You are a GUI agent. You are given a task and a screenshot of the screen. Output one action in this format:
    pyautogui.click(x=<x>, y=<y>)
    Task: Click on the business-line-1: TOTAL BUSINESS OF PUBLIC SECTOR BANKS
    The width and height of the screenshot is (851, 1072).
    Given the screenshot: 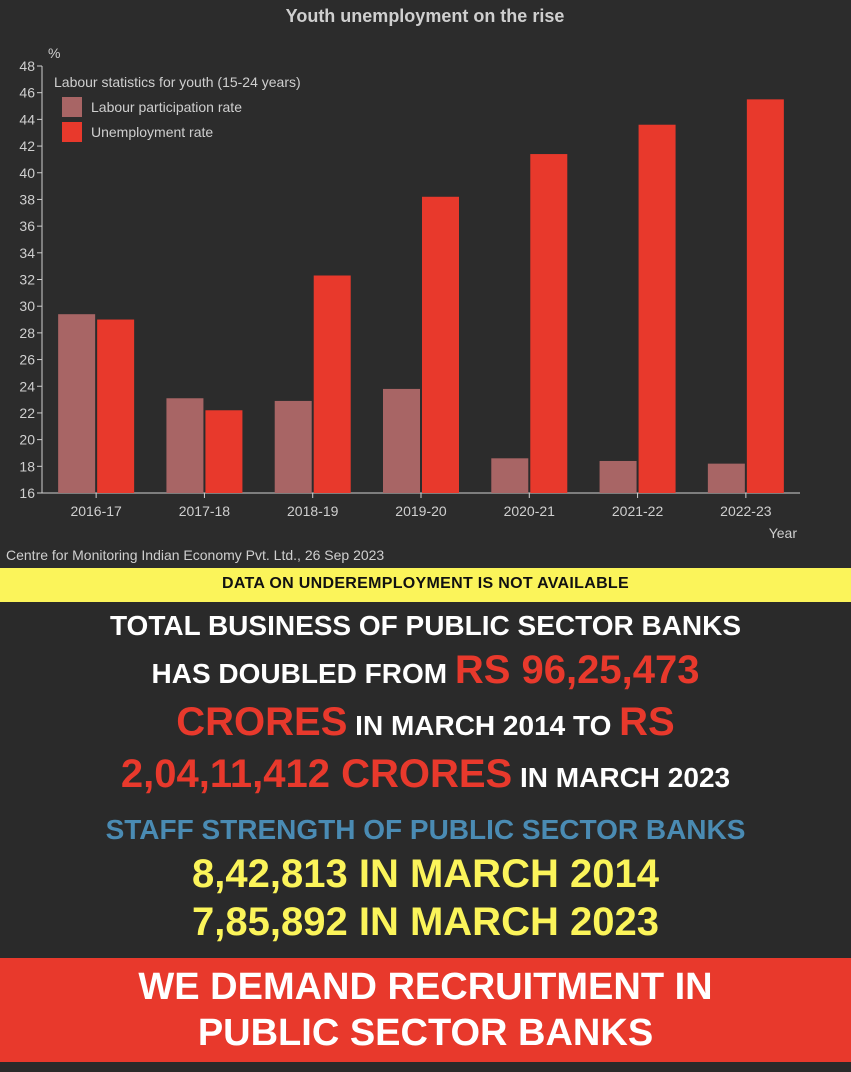 What is the action you would take?
    pyautogui.click(x=425, y=625)
    